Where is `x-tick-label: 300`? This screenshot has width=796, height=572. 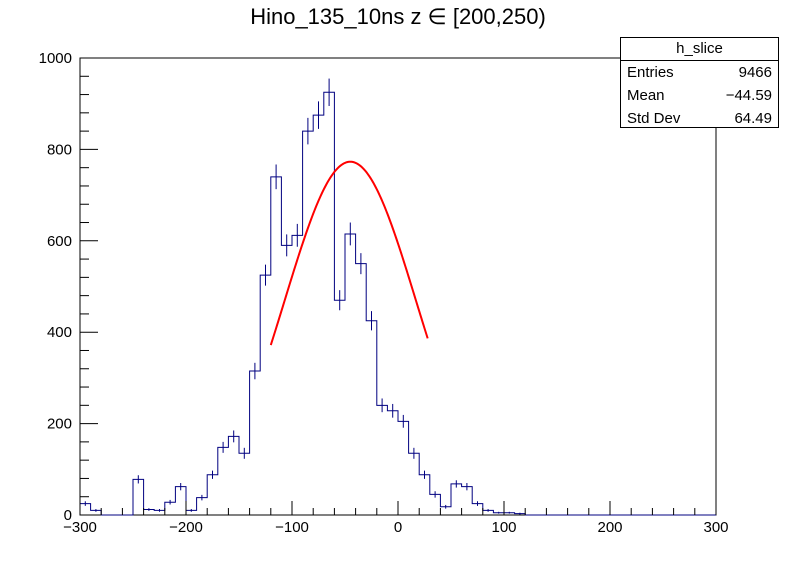
x-tick-label: 300 is located at coordinates (715, 527).